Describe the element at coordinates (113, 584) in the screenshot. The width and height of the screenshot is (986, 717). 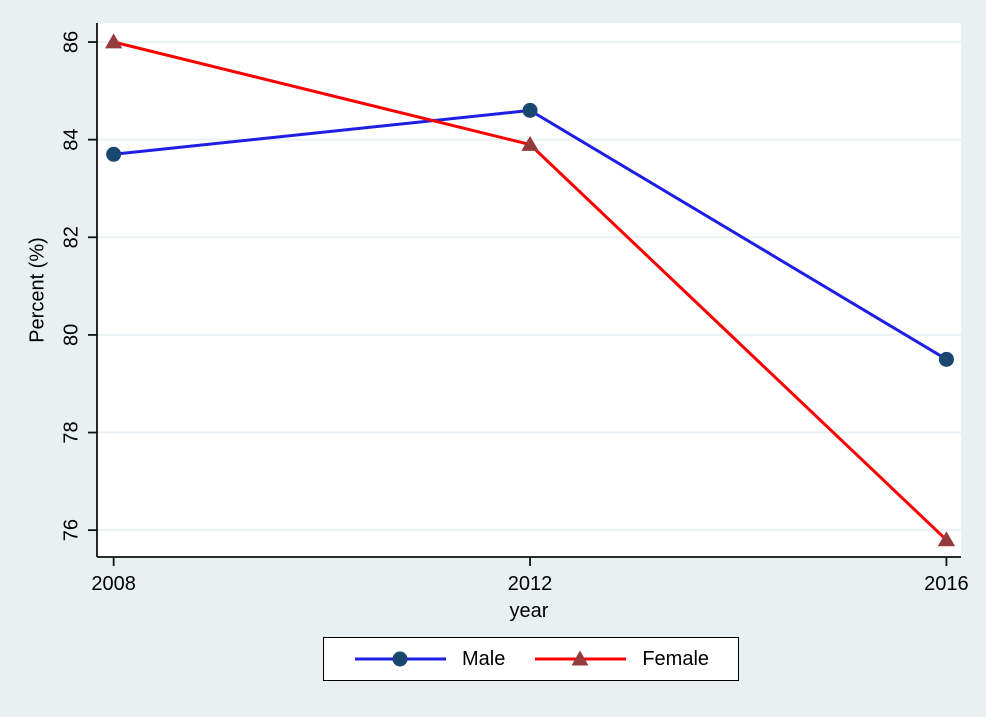
I see `x-tick-label-2008: 2008` at that location.